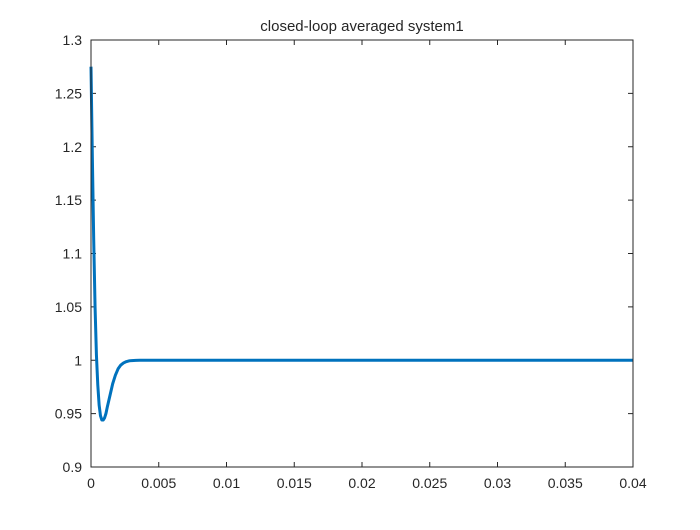 The image size is (700, 530). Describe the element at coordinates (226, 483) in the screenshot. I see `x-tick-label: 0.01` at that location.